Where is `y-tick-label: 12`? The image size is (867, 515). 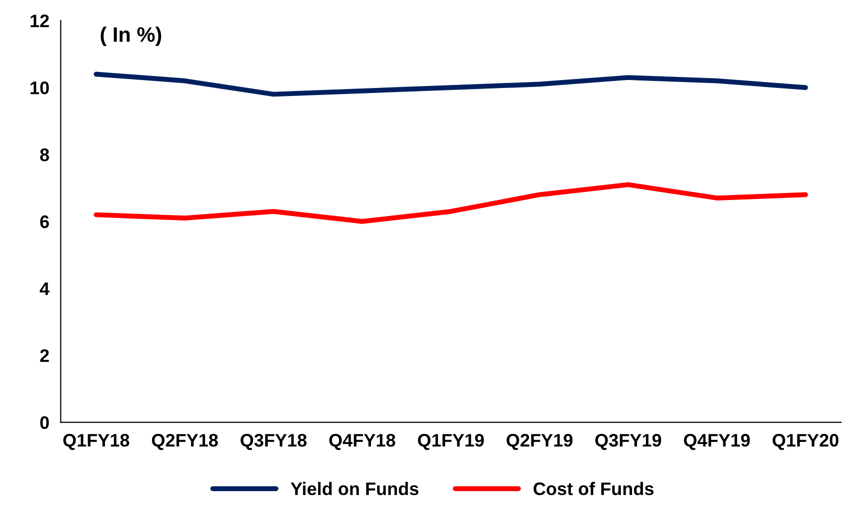 y-tick-label: 12 is located at coordinates (39, 21).